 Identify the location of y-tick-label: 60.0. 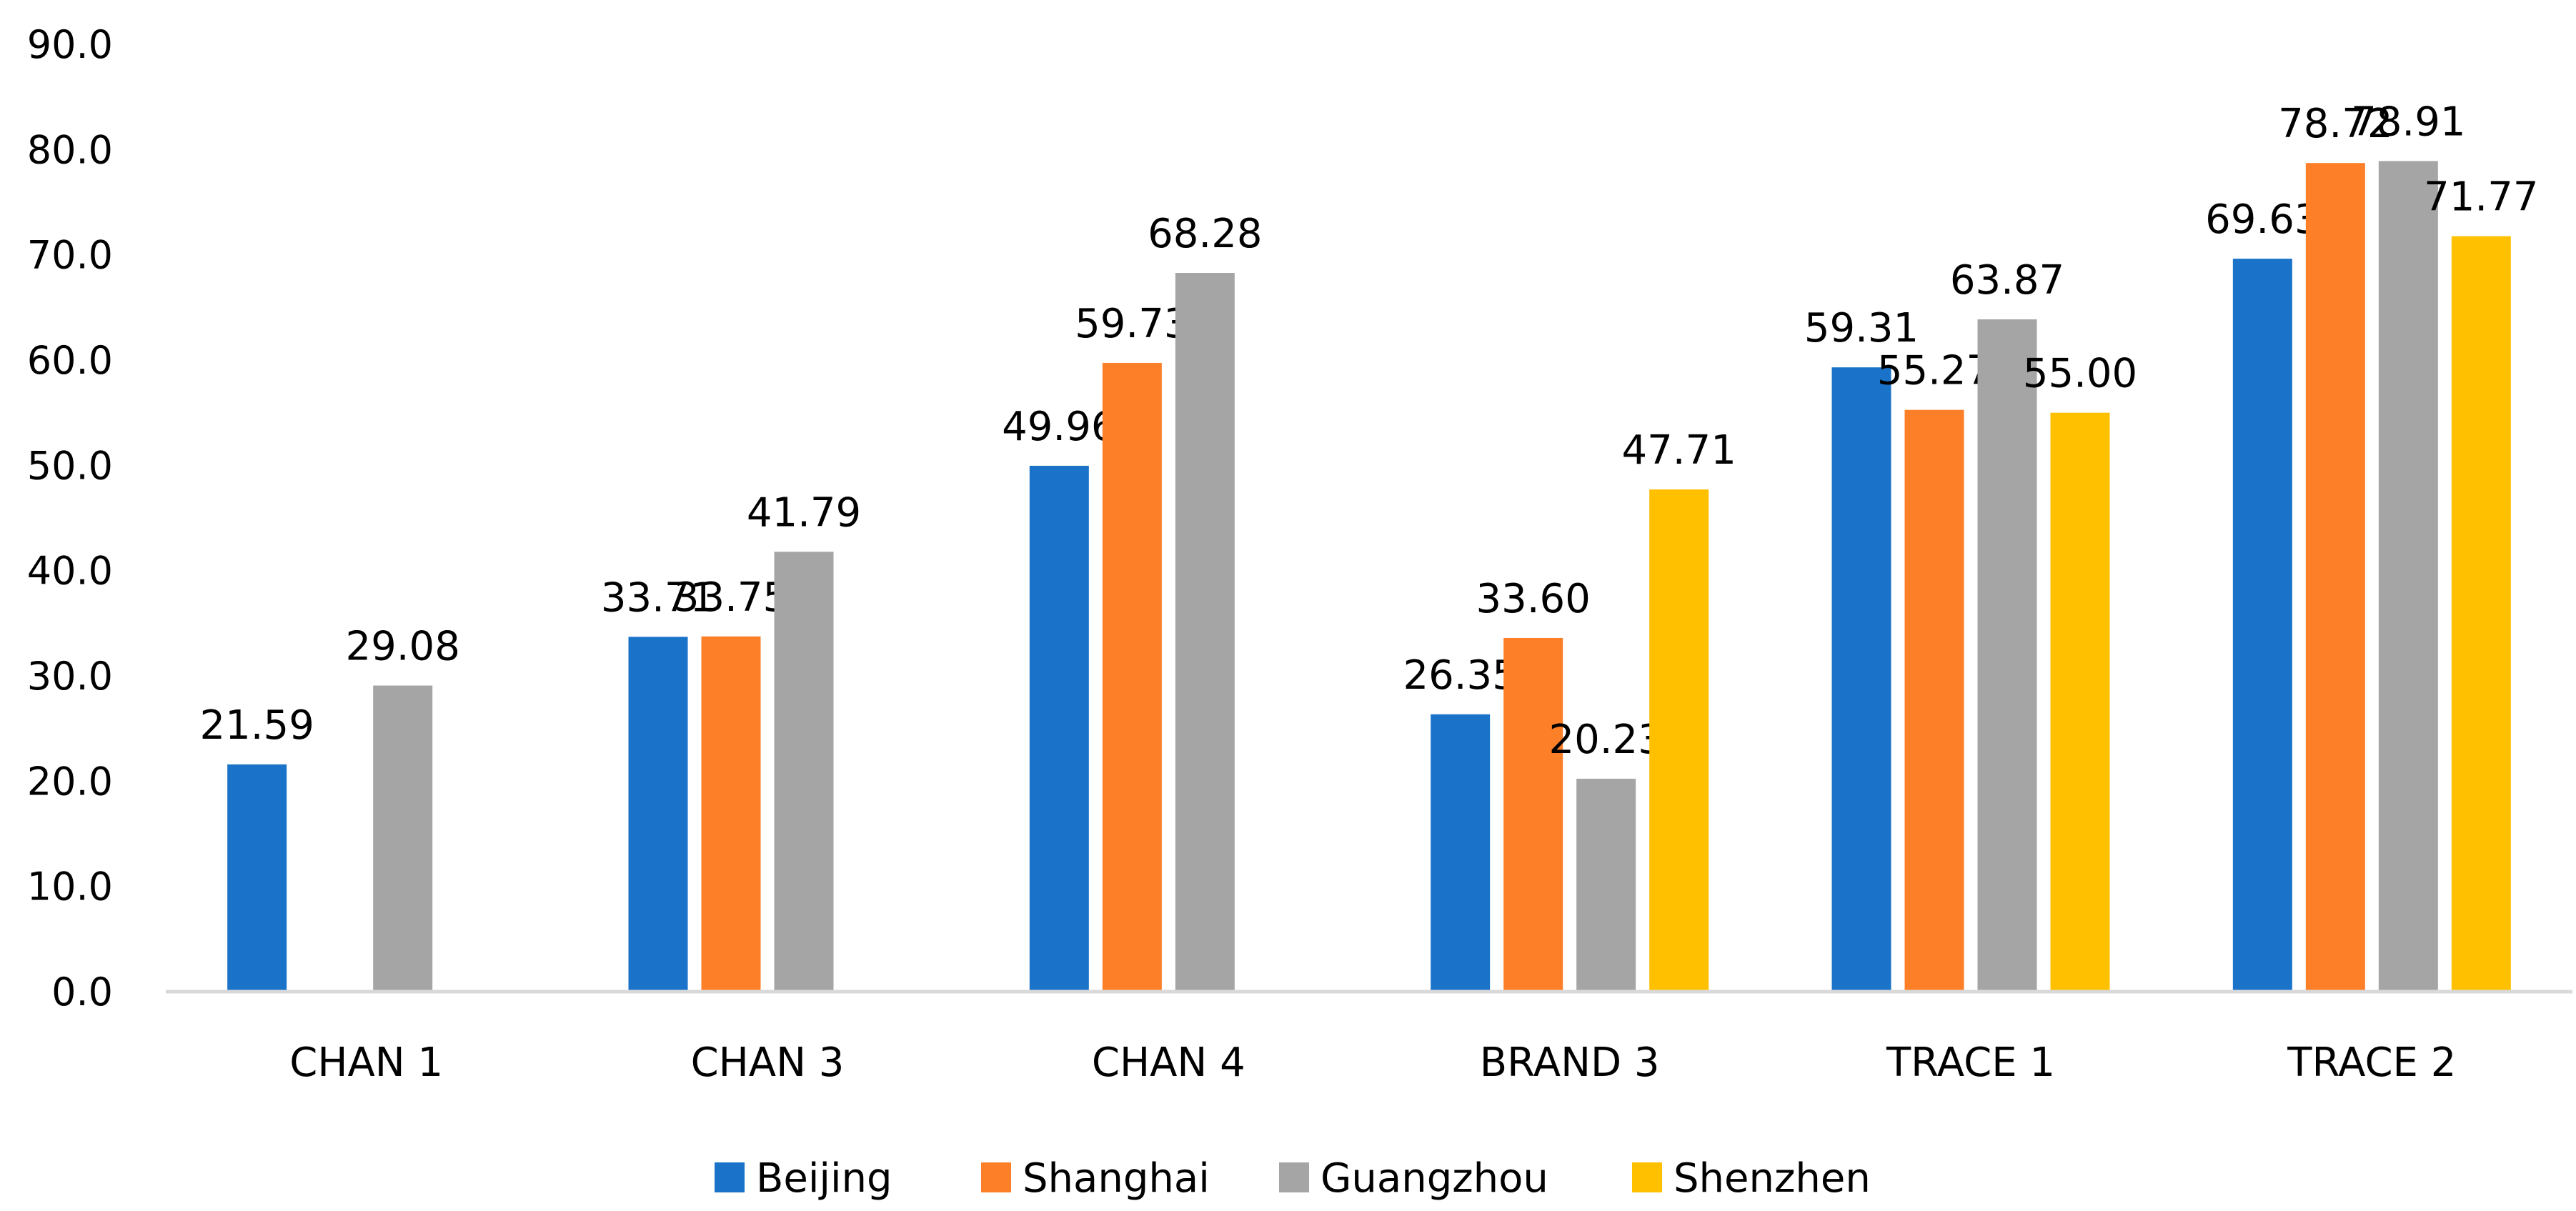
(70, 360).